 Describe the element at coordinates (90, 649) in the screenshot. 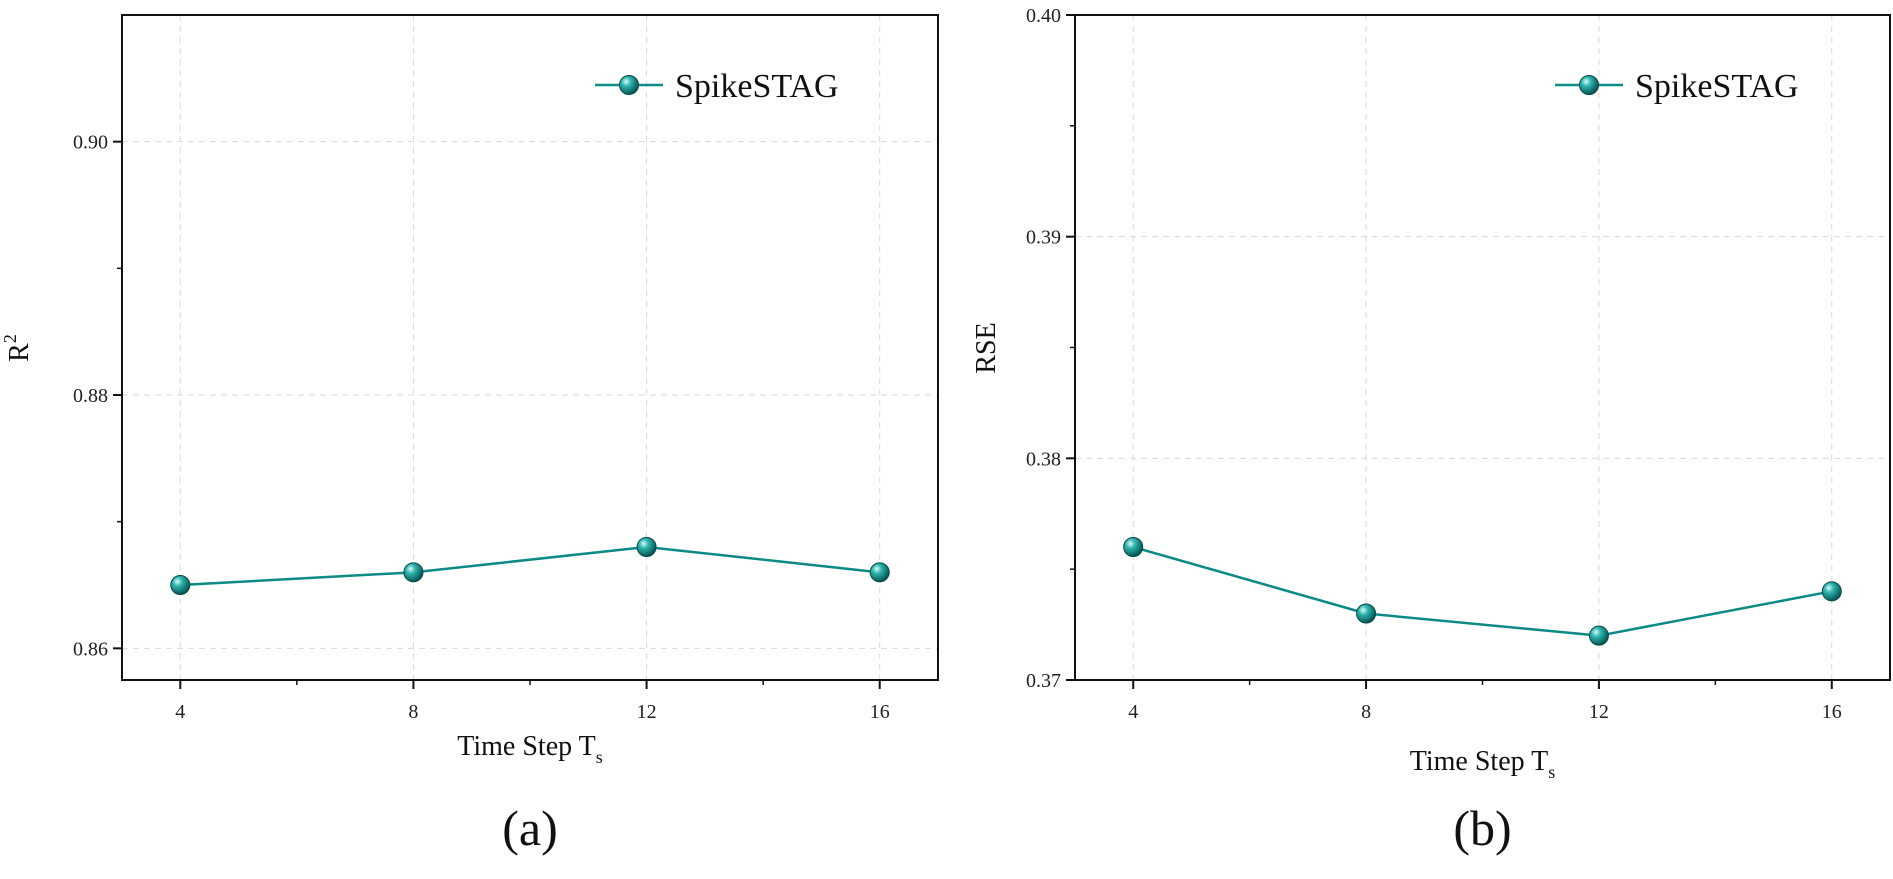

I see `y-tick-label: 0.86` at that location.